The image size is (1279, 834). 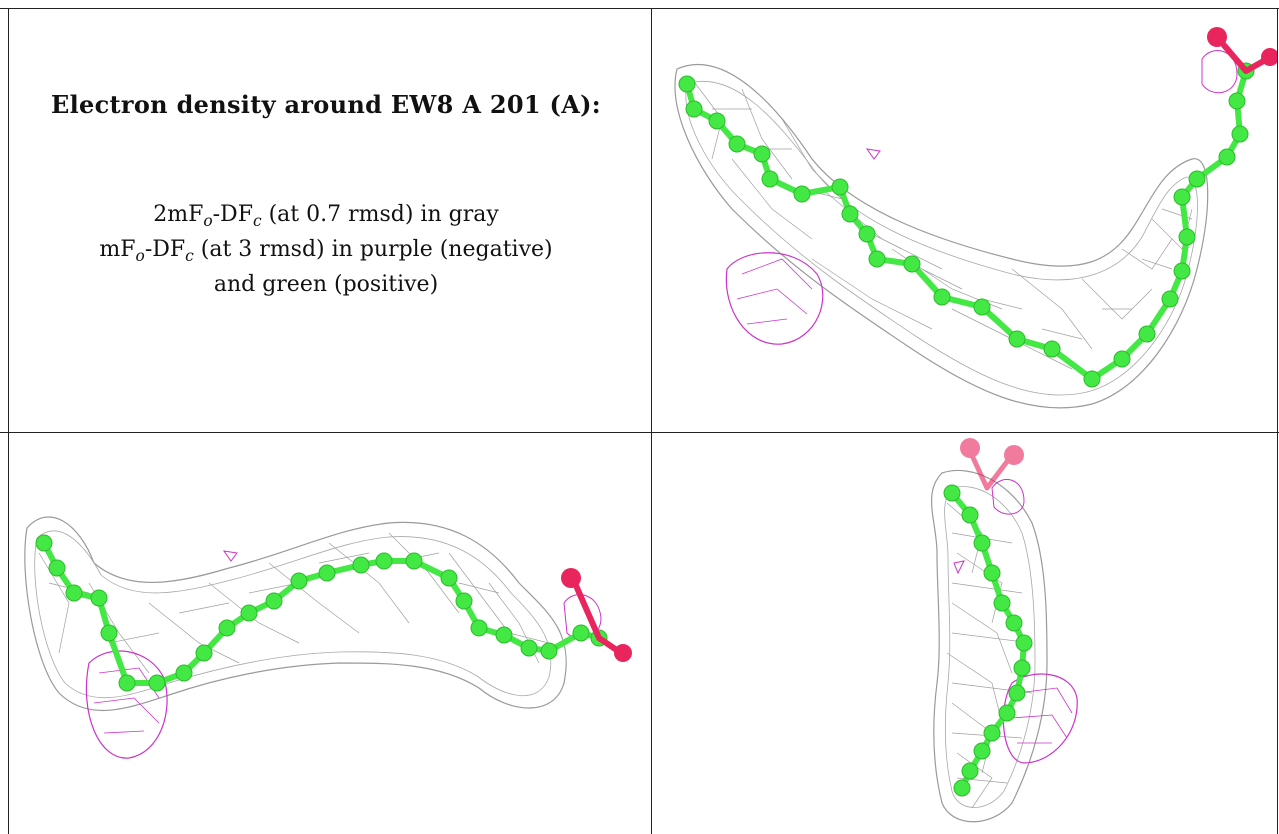 I want to click on mesh-2fofc-bottom-right, so click(x=989, y=646).